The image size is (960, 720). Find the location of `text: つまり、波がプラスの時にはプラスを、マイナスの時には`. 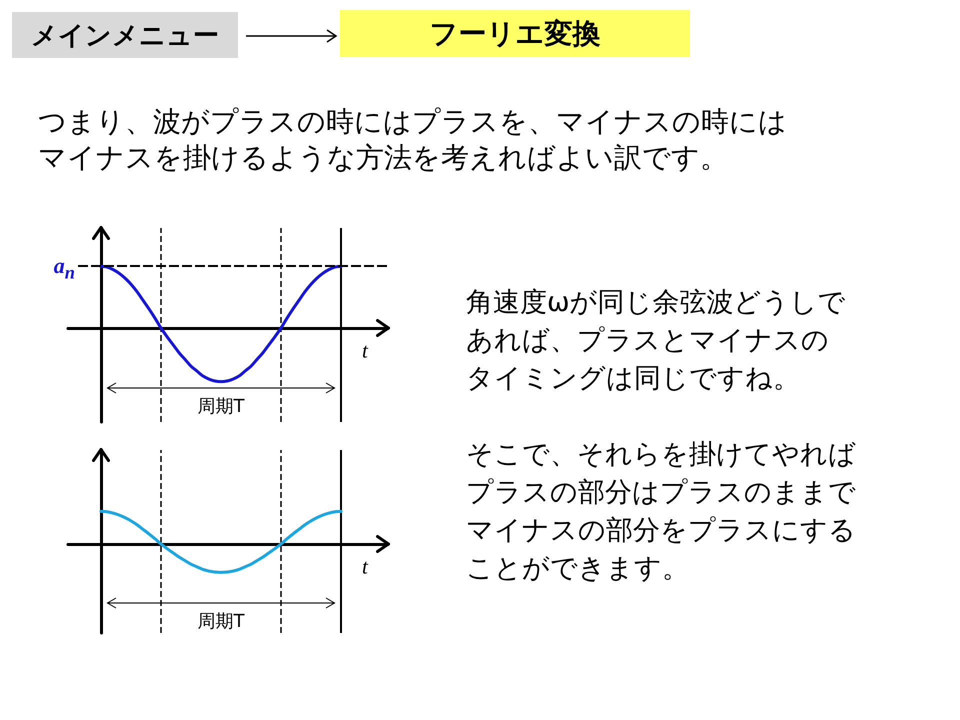

text: つまり、波がプラスの時にはプラスを、マイナスの時には is located at coordinates (412, 121).